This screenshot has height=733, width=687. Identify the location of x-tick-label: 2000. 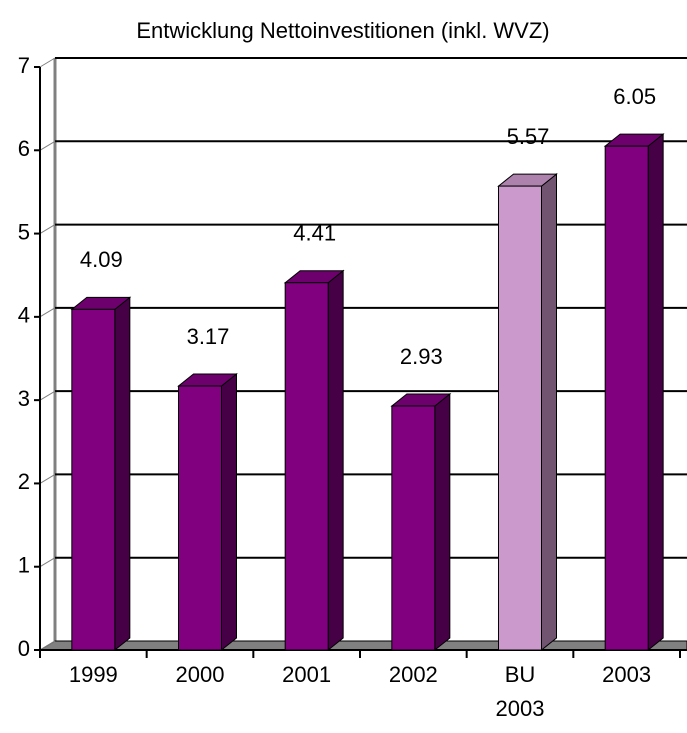
(200, 674).